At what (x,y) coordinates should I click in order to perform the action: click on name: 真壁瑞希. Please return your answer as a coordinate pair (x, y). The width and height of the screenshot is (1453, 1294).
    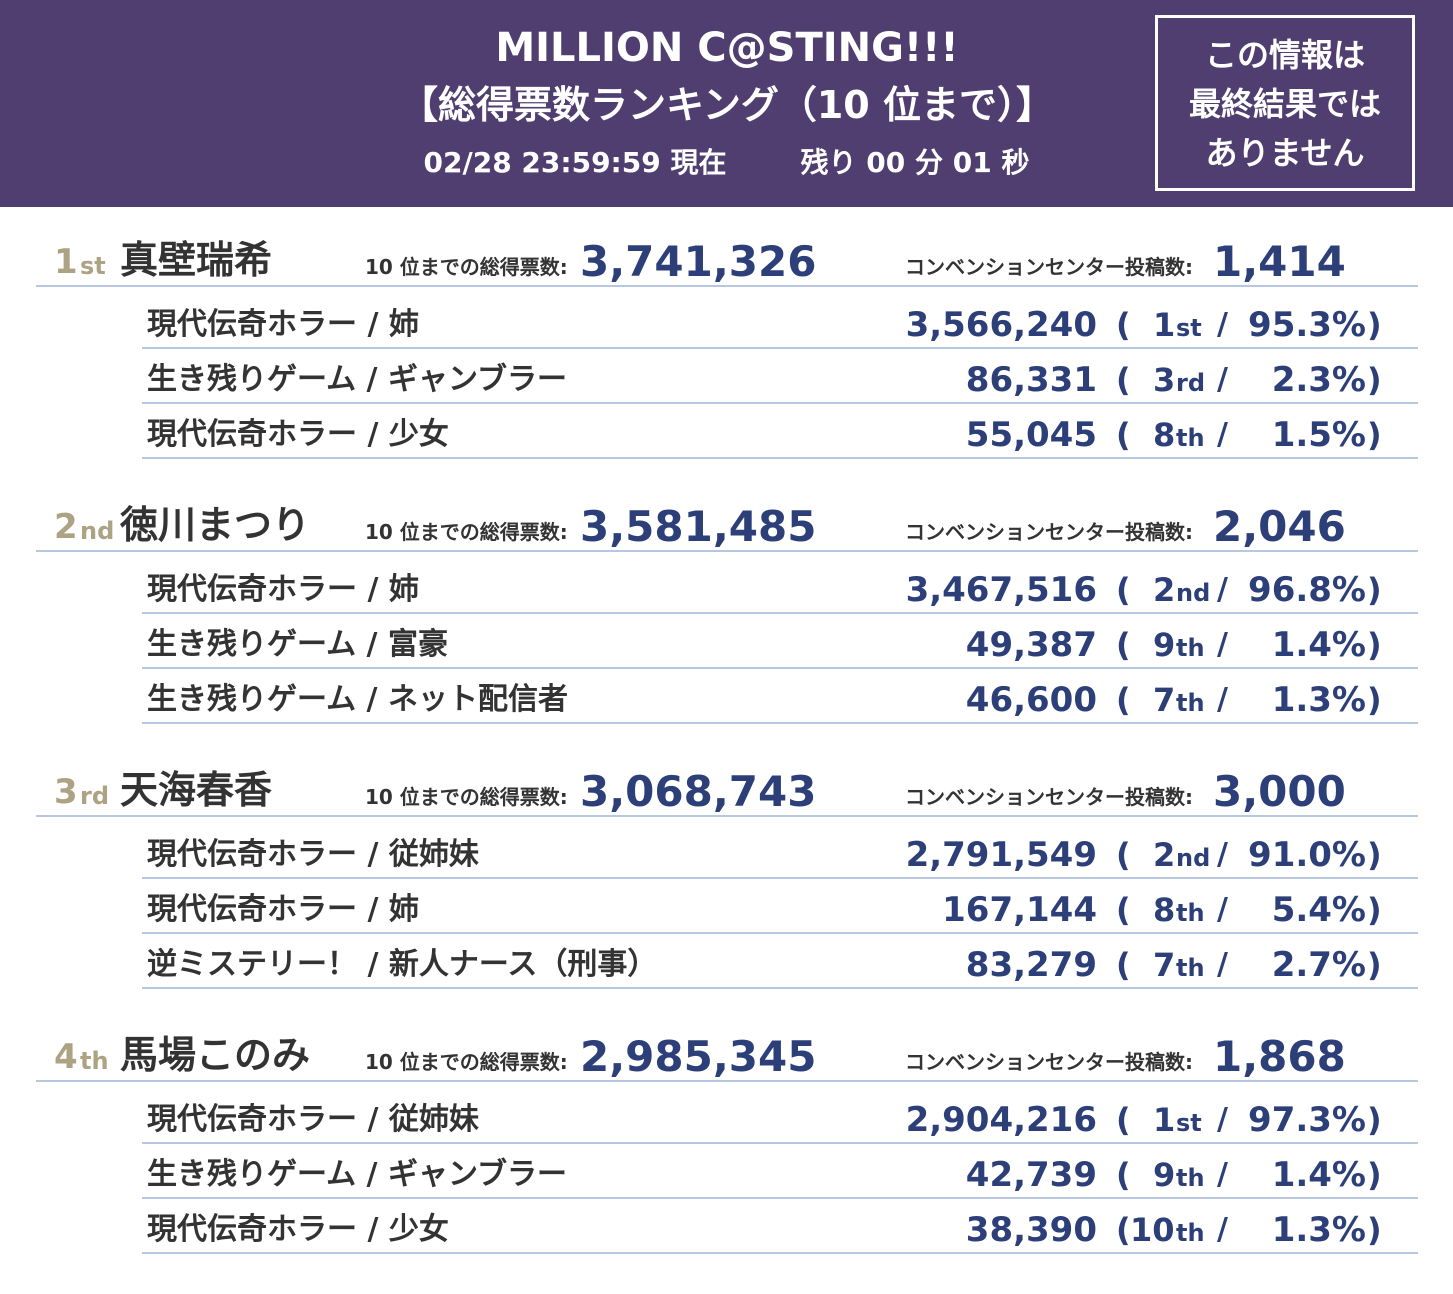
    Looking at the image, I should click on (196, 260).